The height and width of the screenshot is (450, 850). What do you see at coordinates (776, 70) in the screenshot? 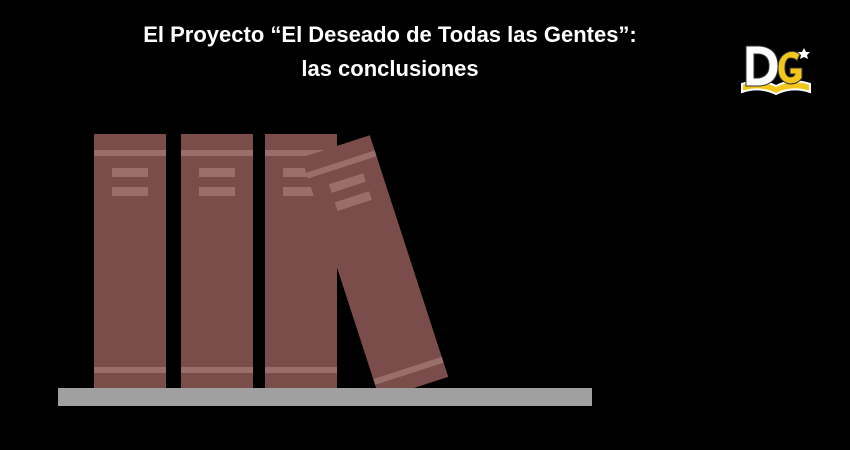
I see `deseado-logo` at bounding box center [776, 70].